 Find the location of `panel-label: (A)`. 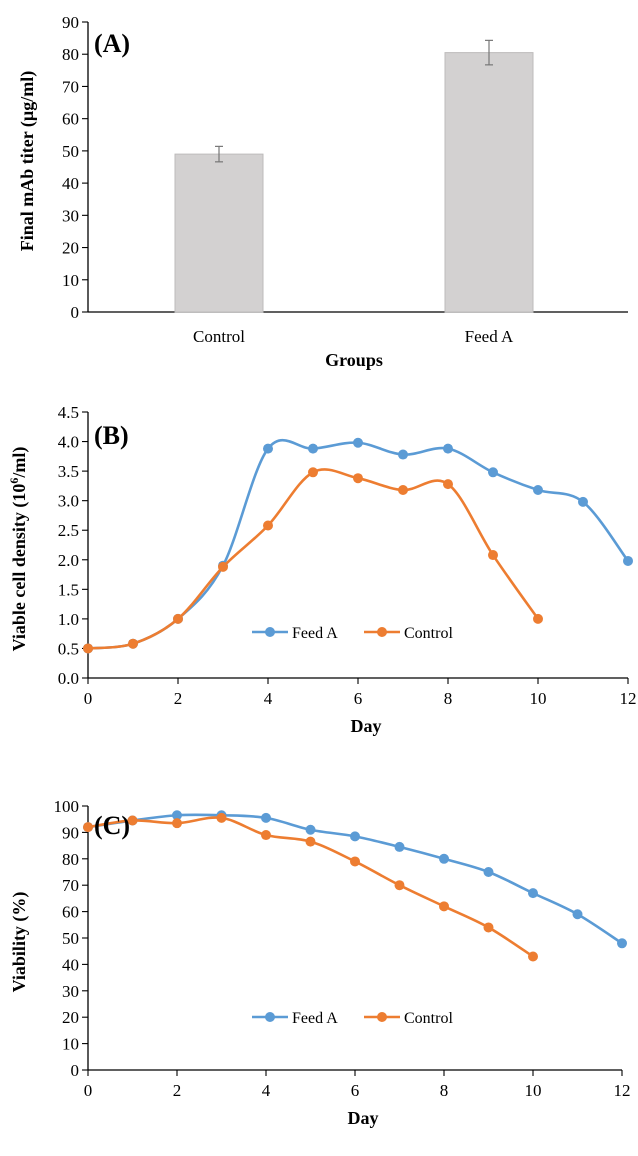

panel-label: (A) is located at coordinates (112, 43).